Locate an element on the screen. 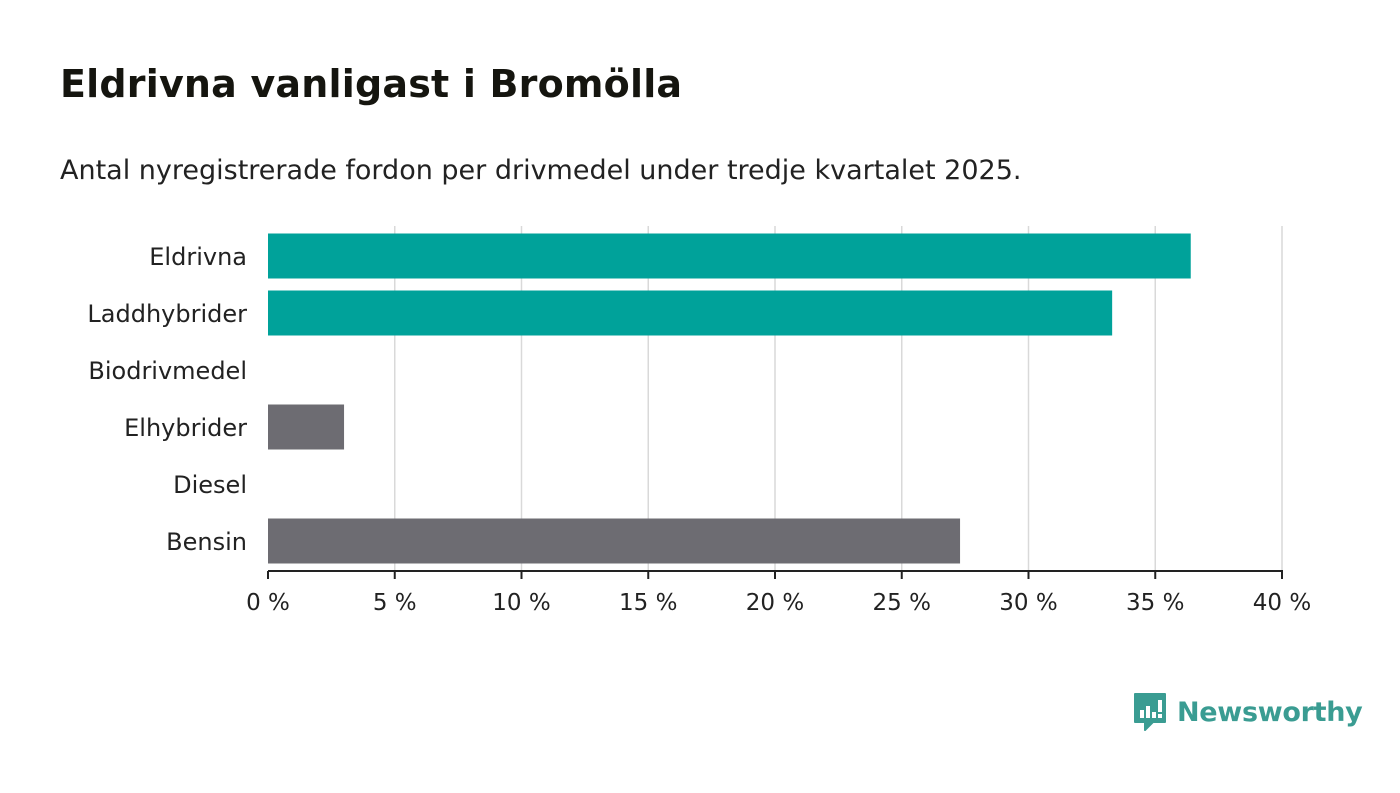 The width and height of the screenshot is (1400, 793). bar-chart-speech-bubble-icon is located at coordinates (1150, 712).